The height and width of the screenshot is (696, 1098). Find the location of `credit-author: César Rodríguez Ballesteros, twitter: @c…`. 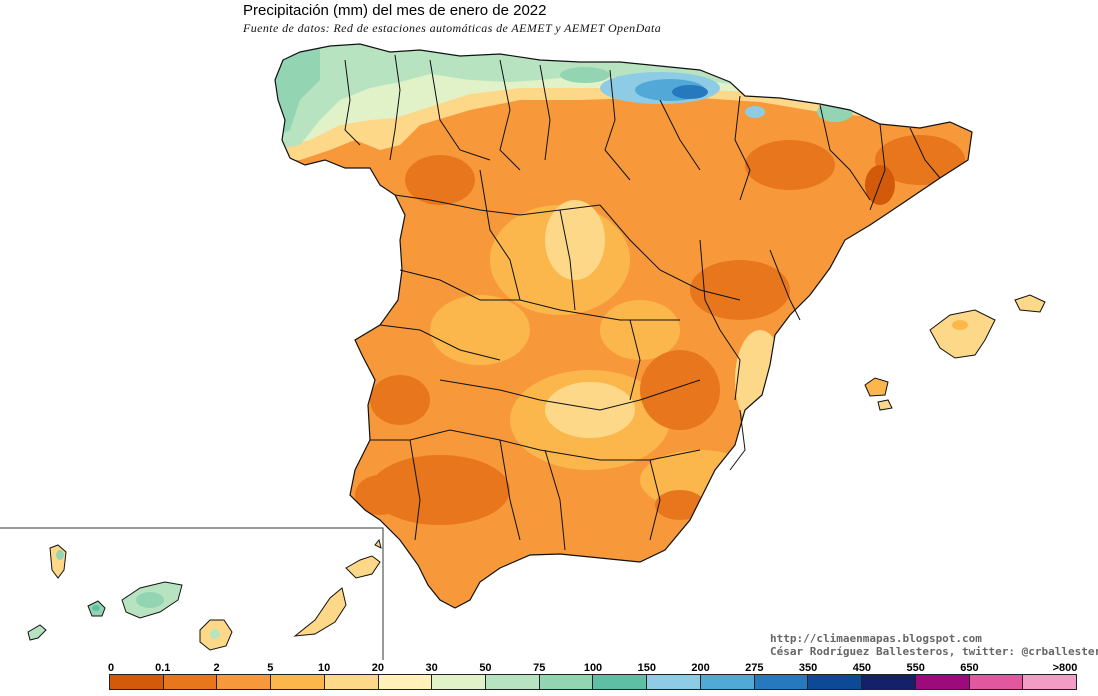

credit-author: César Rodríguez Ballesteros, twitter: @c… is located at coordinates (934, 651).